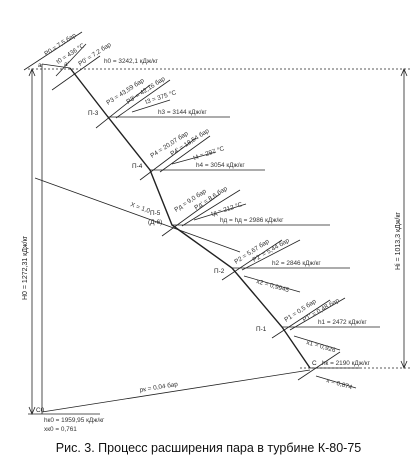 This screenshot has height=468, width=417. What do you see at coordinates (60, 429) in the screenshot?
I see `xk0-text: xк0 = 0,761` at bounding box center [60, 429].